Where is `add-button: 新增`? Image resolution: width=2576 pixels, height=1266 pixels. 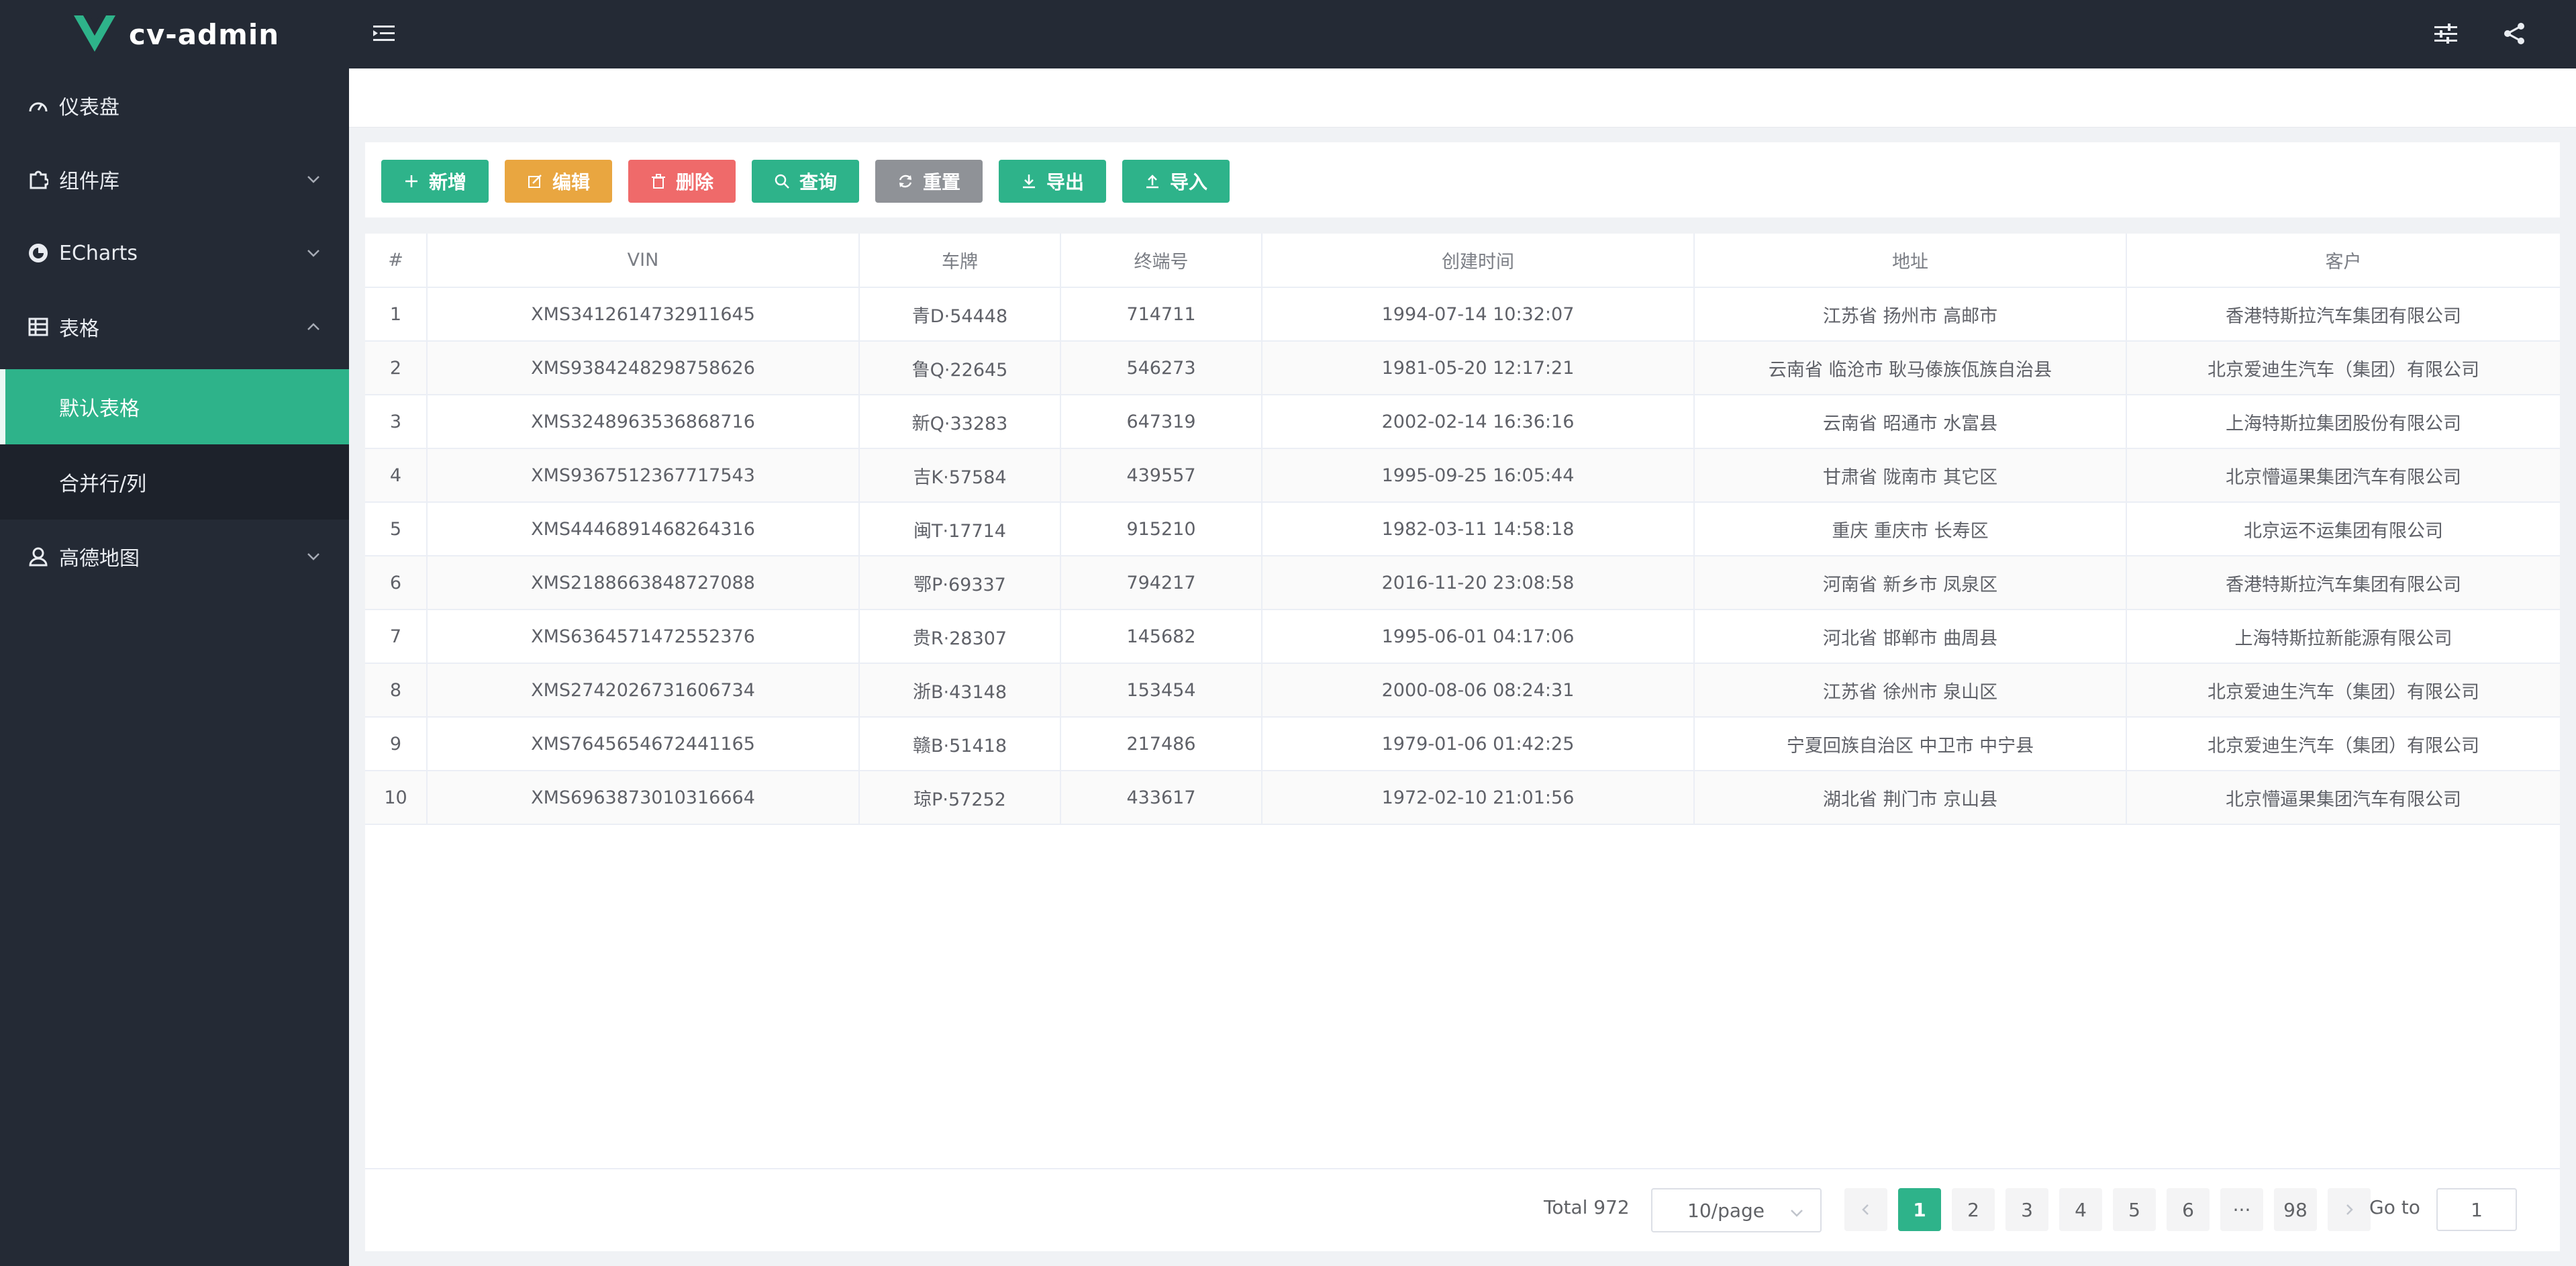 add-button: 新增 is located at coordinates (435, 182).